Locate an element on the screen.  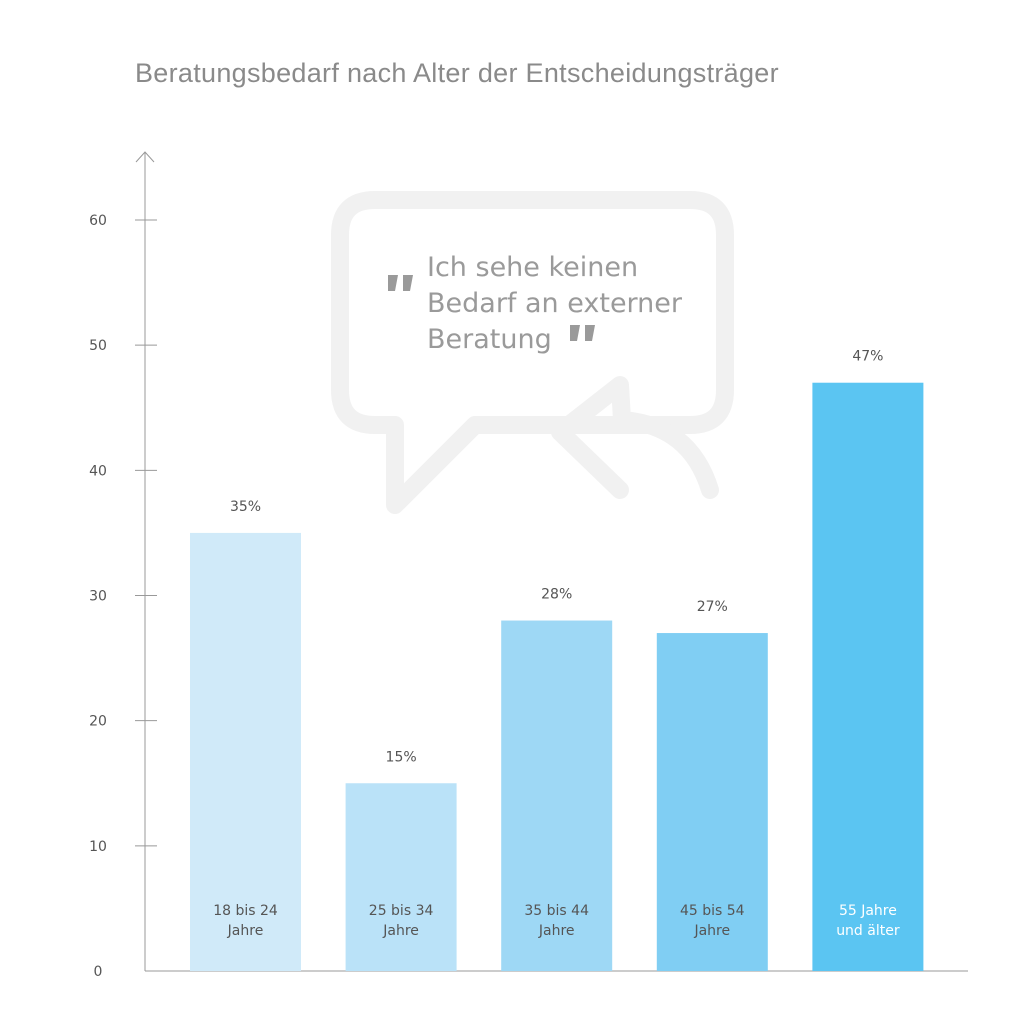
speech-bubble is located at coordinates (532, 352).